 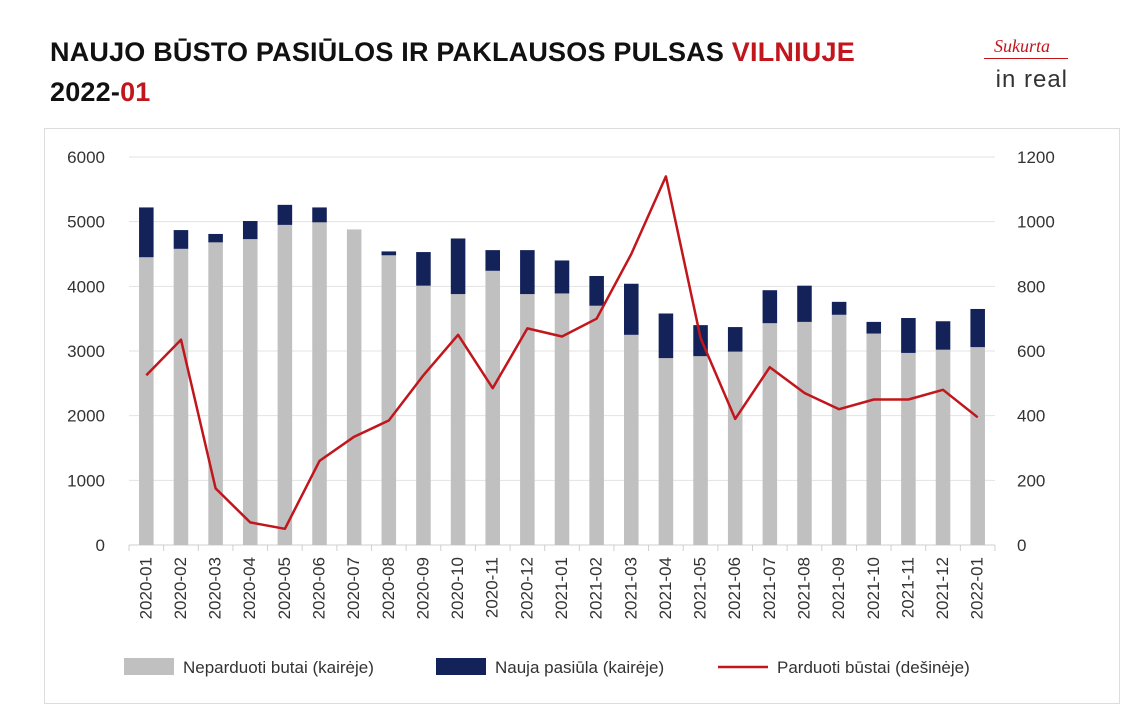 I want to click on x-tick-label: 2020-05, so click(x=284, y=588).